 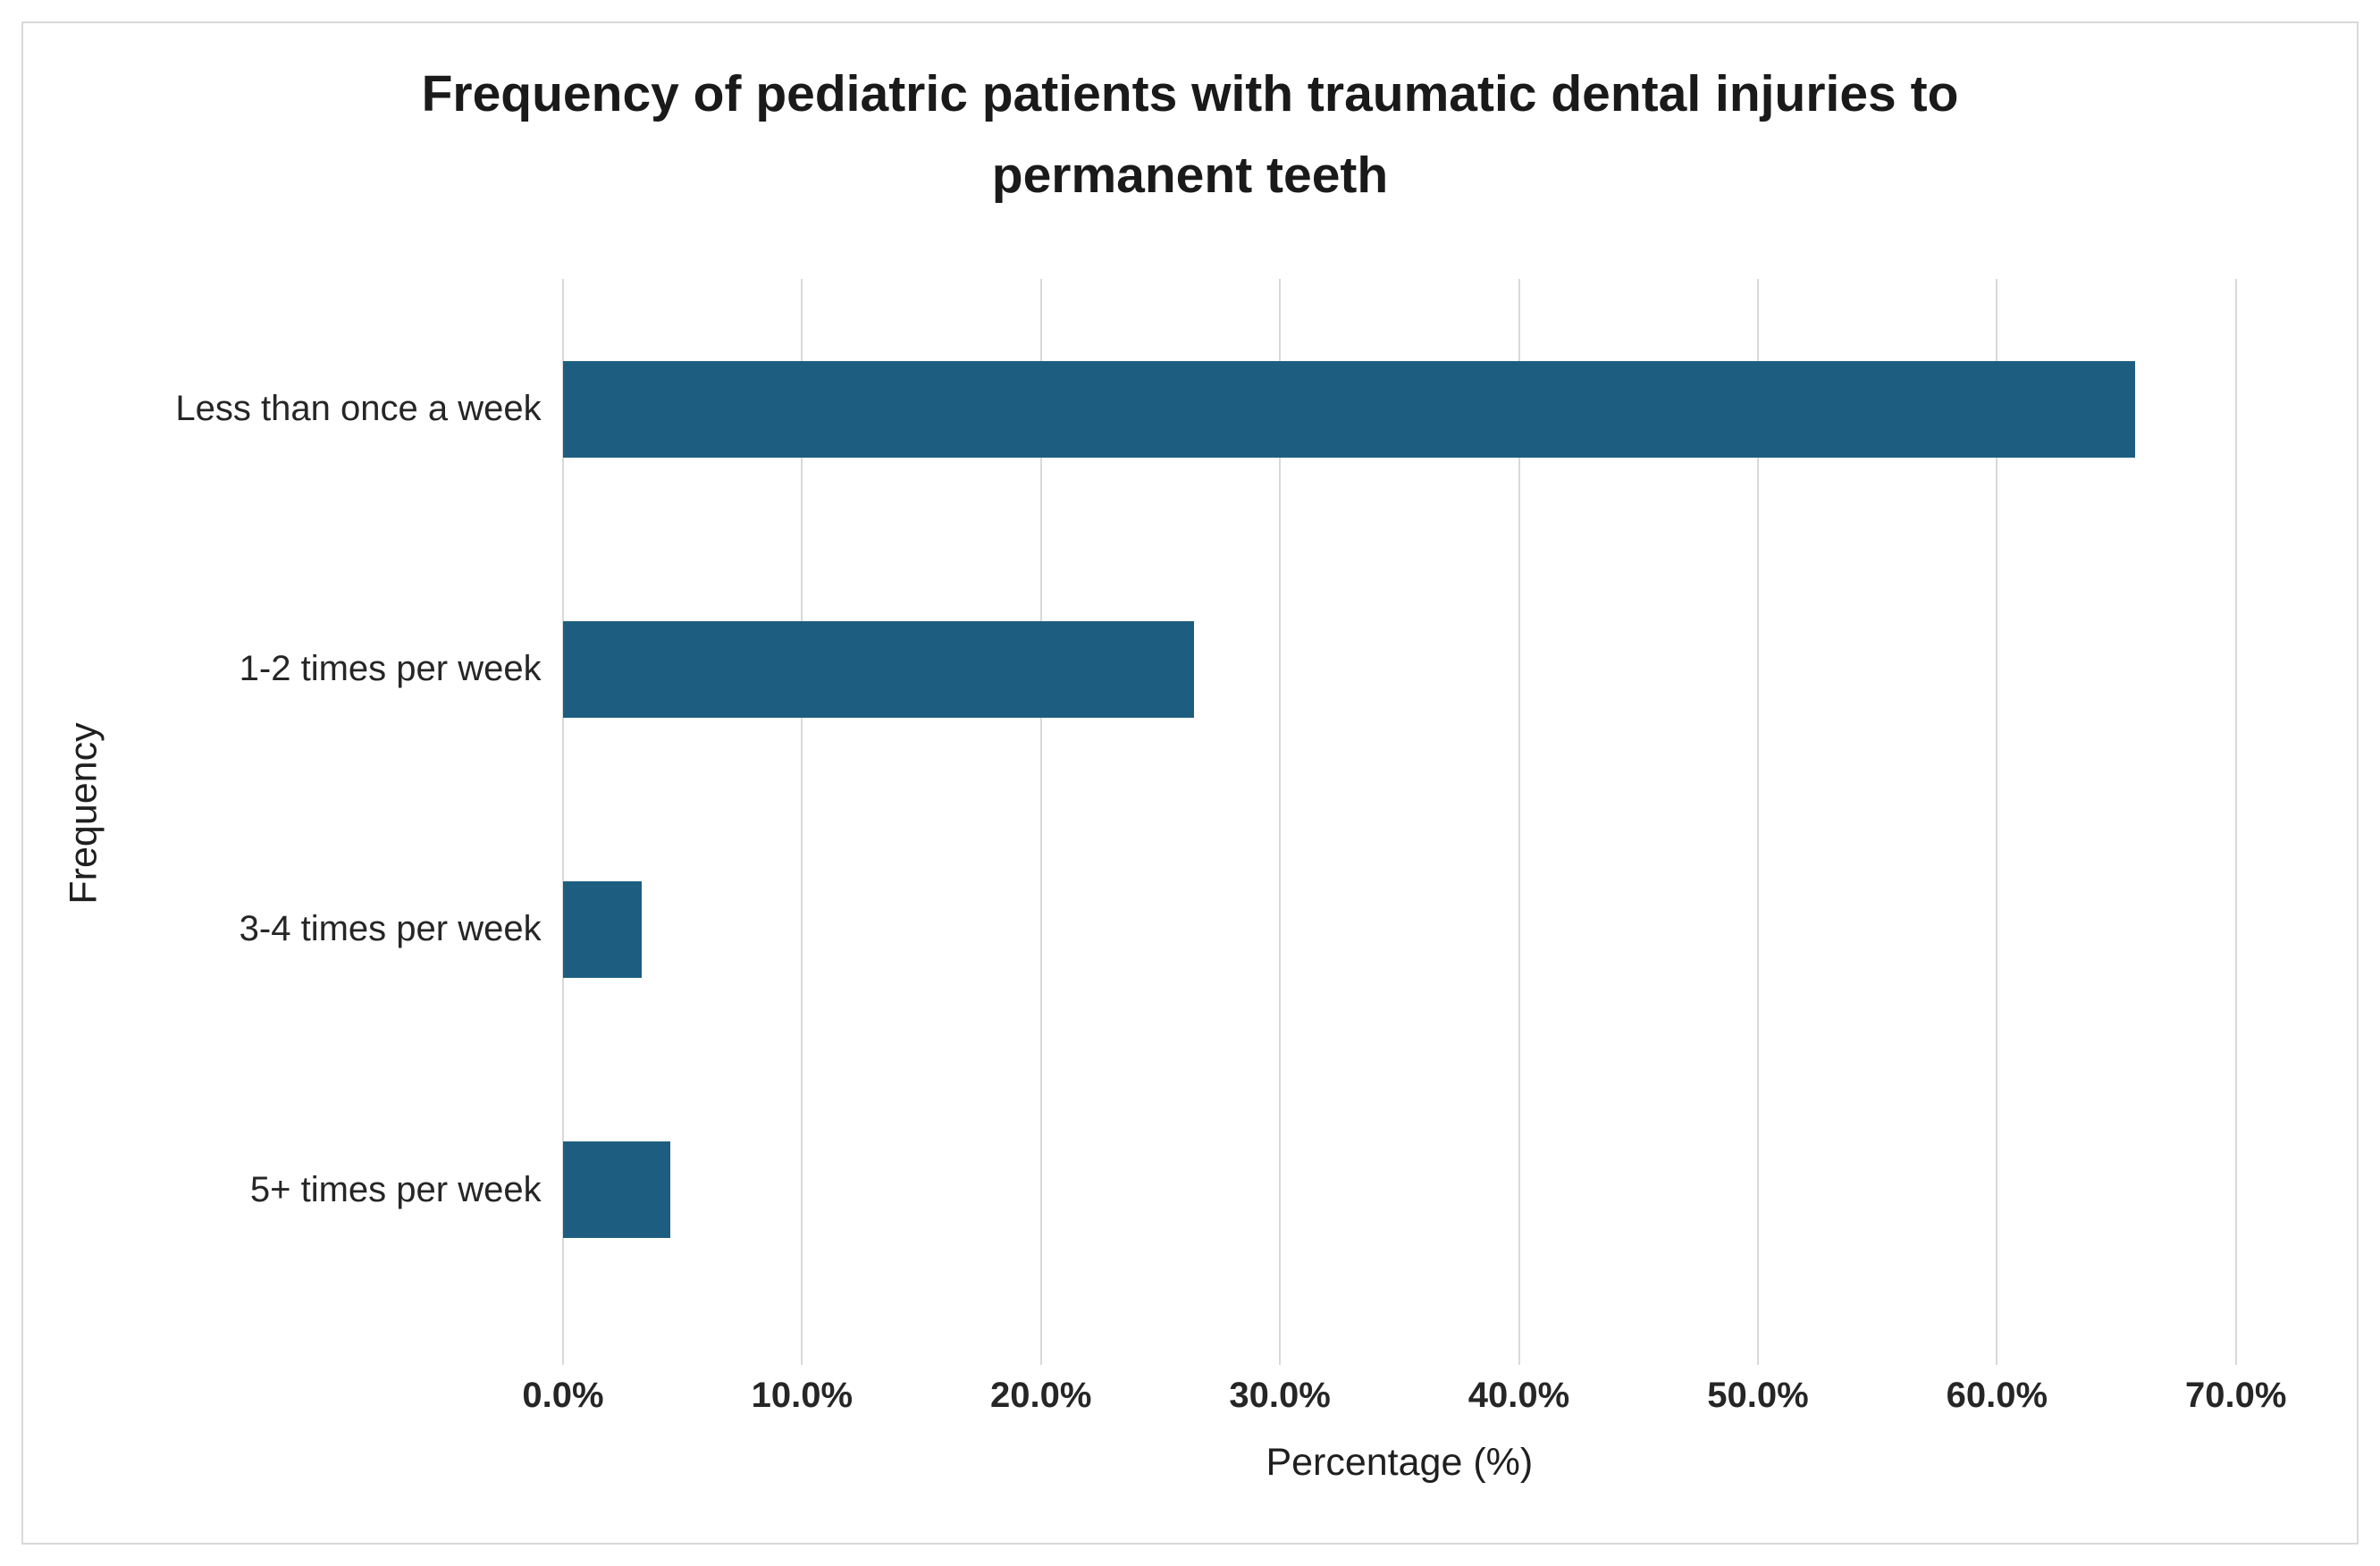 I want to click on bar-row: Less than once a week, so click(x=1205, y=409).